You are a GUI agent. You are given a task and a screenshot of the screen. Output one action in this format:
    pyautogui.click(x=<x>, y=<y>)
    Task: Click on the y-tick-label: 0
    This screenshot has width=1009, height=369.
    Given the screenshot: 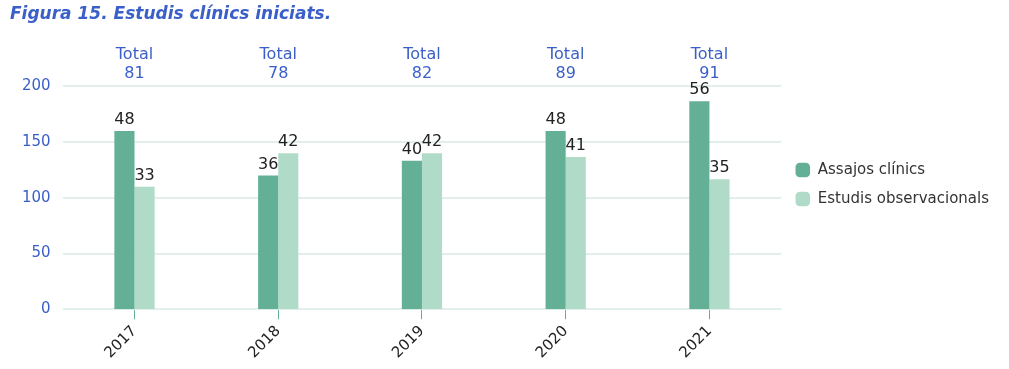 What is the action you would take?
    pyautogui.click(x=46, y=308)
    